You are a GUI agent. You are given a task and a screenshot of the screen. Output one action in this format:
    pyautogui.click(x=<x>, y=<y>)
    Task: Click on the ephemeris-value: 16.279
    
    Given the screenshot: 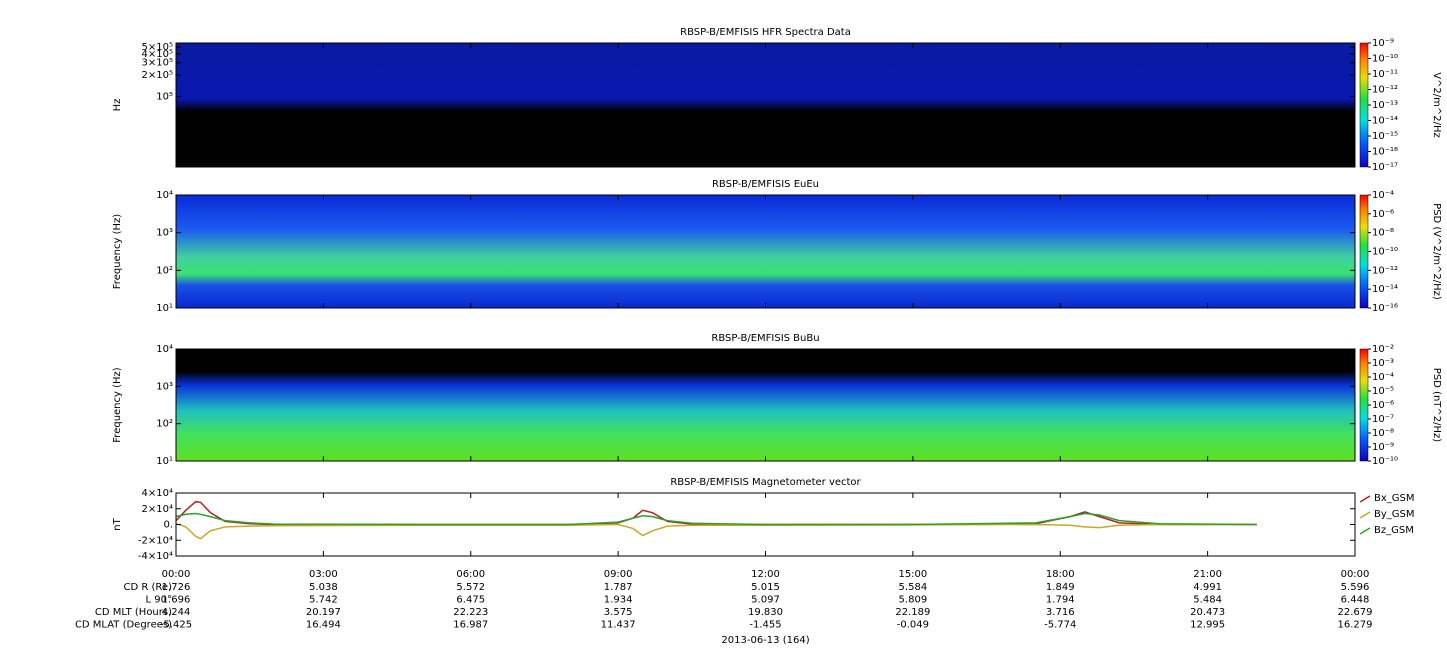 What is the action you would take?
    pyautogui.click(x=1355, y=625)
    